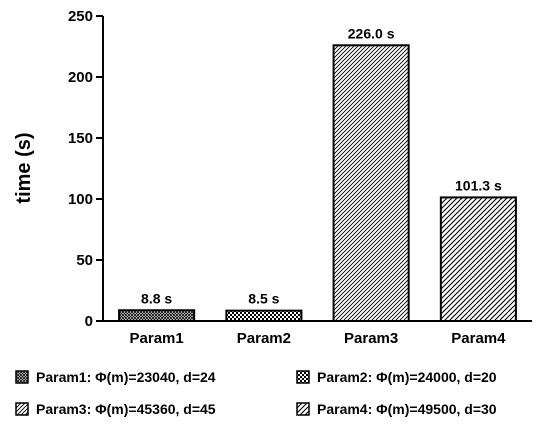  I want to click on bar-param2, so click(264, 316).